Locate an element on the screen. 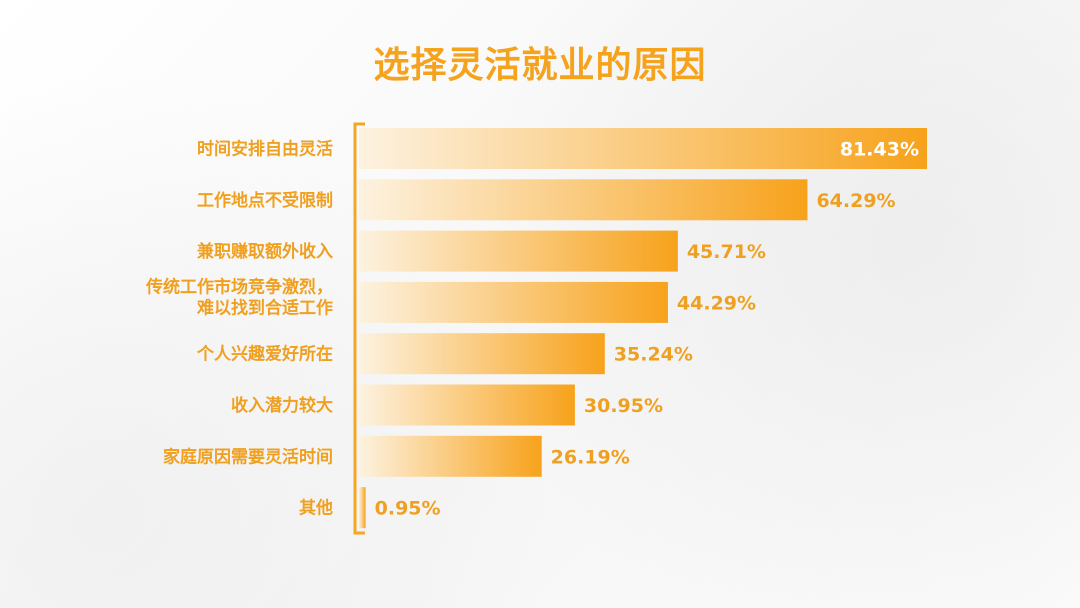 This screenshot has height=608, width=1080. value-label-0: 81.43% is located at coordinates (879, 150).